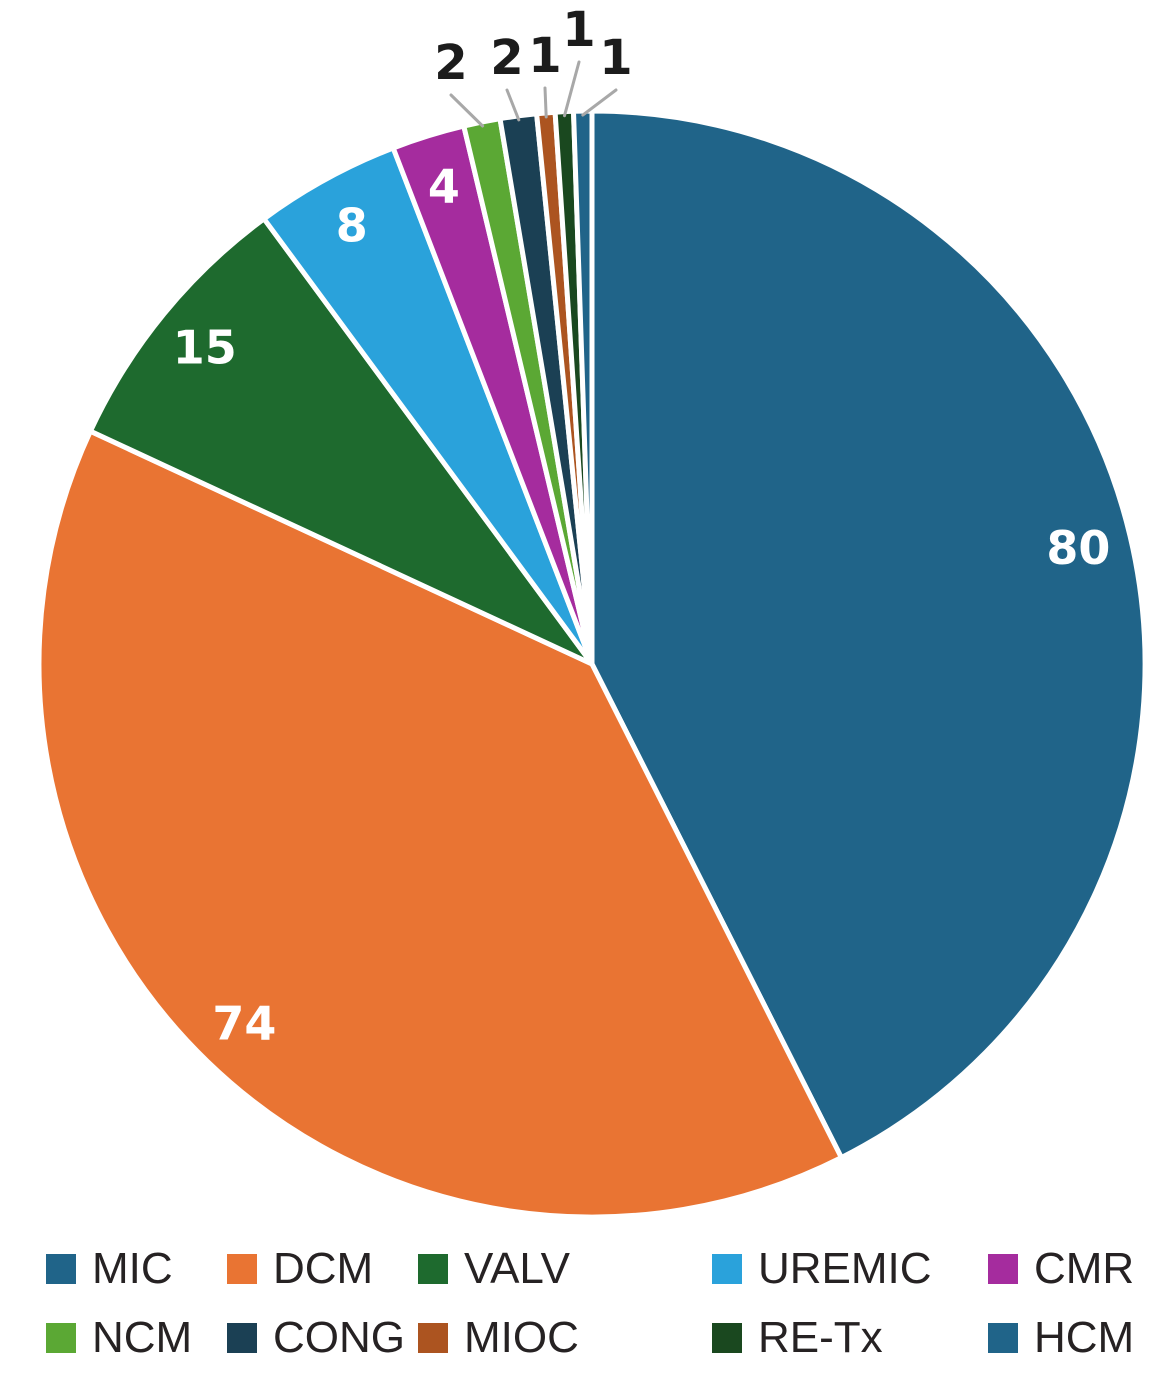 This screenshot has width=1169, height=1377. I want to click on legend-item-CMR: CMR, so click(1061, 1268).